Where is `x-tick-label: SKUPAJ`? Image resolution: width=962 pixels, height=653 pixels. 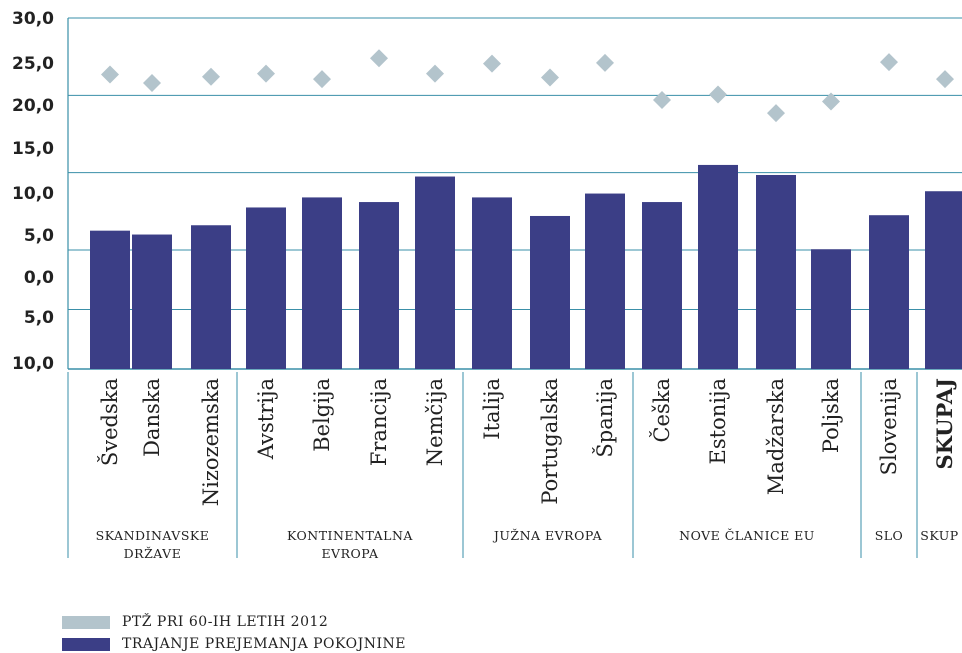
x-tick-label: SKUPAJ is located at coordinates (944, 424).